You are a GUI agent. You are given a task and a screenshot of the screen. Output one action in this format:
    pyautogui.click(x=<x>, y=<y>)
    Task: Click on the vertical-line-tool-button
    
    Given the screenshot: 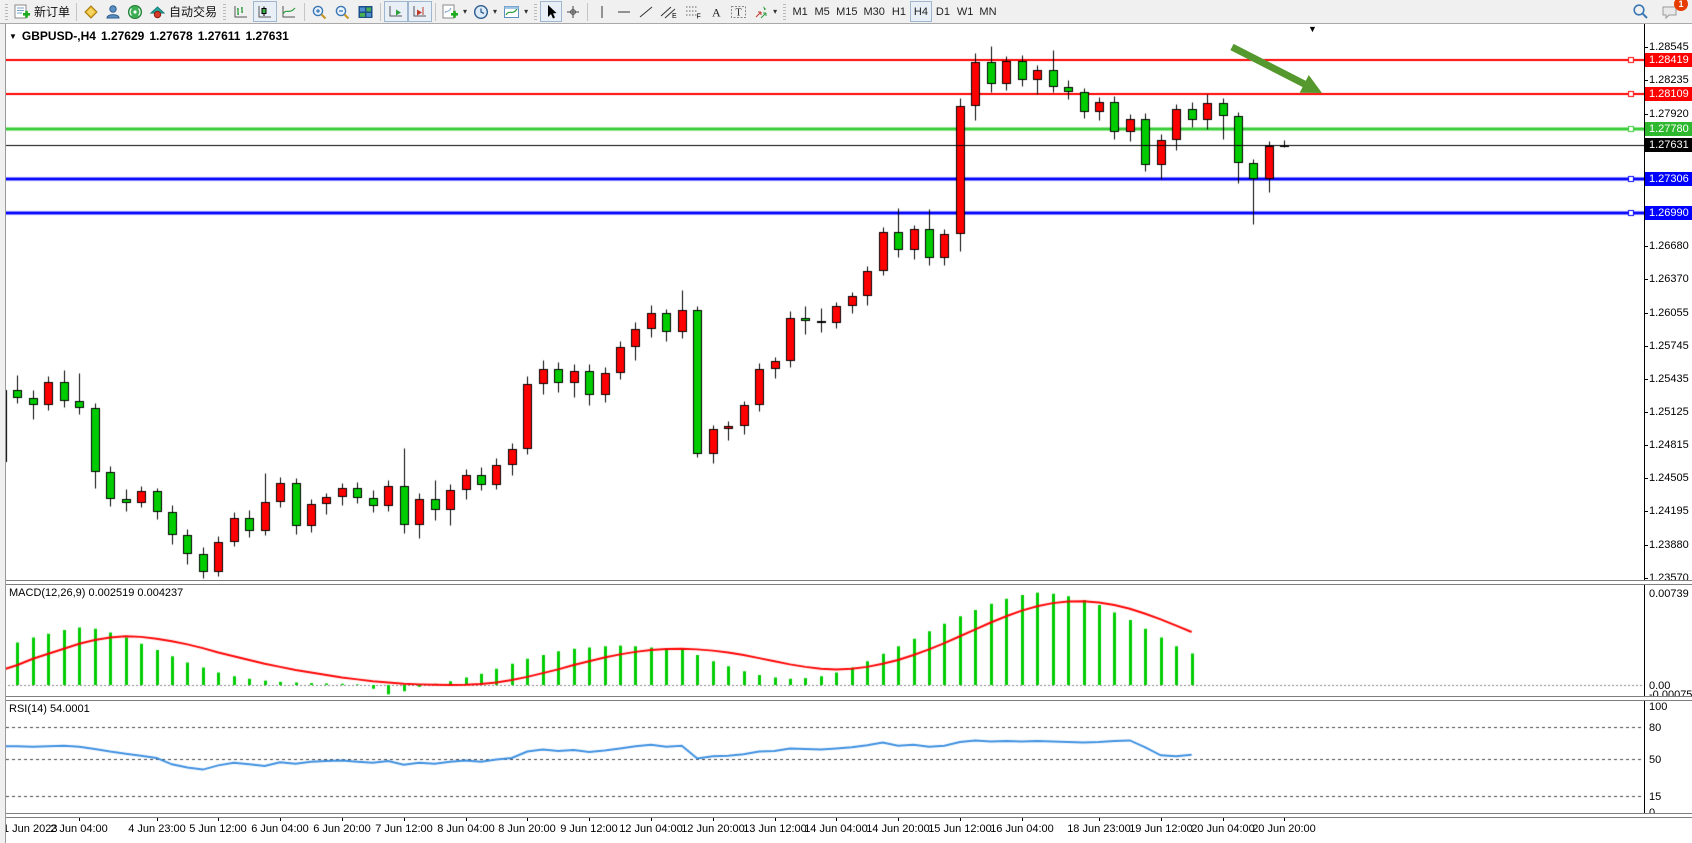 What is the action you would take?
    pyautogui.click(x=602, y=11)
    